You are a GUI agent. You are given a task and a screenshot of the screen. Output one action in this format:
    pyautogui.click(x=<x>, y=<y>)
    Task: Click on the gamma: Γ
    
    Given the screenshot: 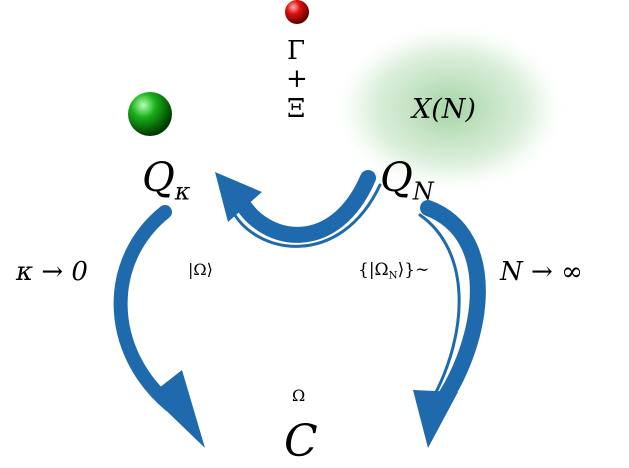 What is the action you would take?
    pyautogui.click(x=296, y=51)
    